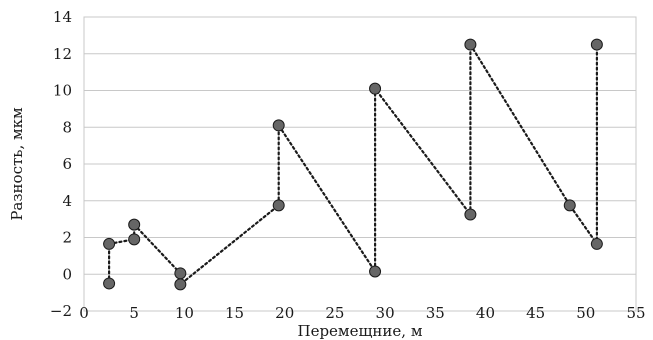 This screenshot has height=340, width=653. Describe the element at coordinates (585, 313) in the screenshot. I see `x-tick-label: 50` at that location.